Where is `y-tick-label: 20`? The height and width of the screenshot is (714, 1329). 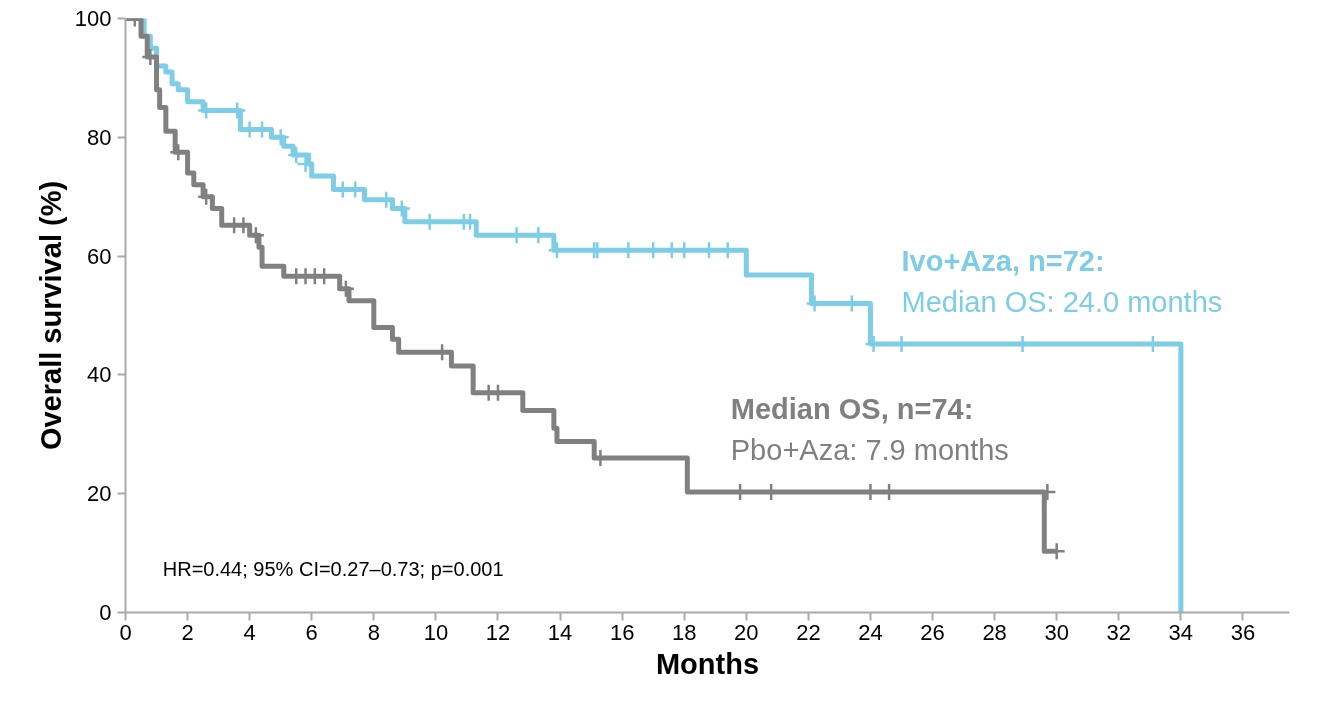 y-tick-label: 20 is located at coordinates (99, 494).